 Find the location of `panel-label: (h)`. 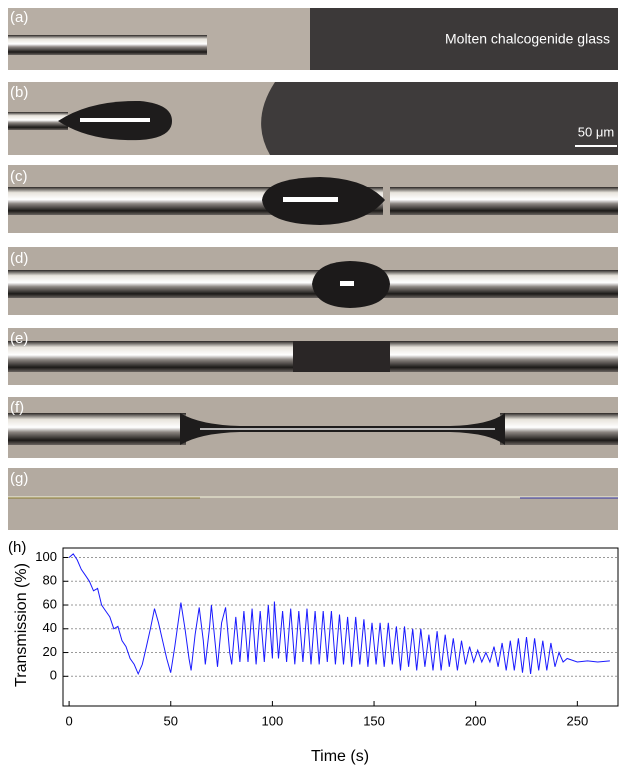

panel-label: (h) is located at coordinates (17, 547).